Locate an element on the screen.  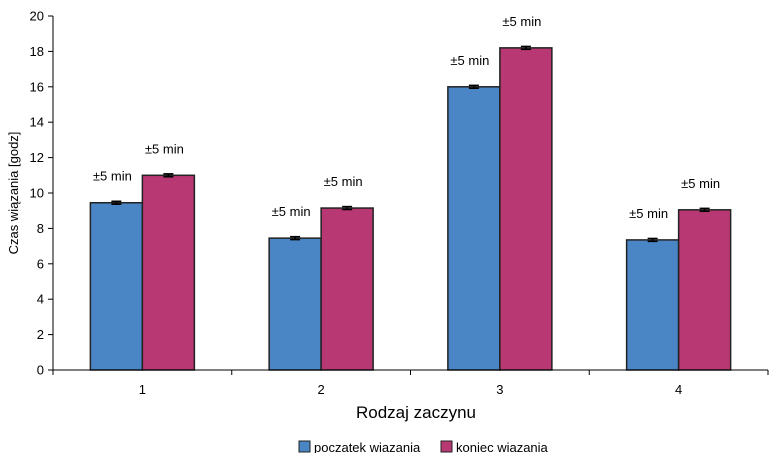
x-tick-label: 1 is located at coordinates (142, 389).